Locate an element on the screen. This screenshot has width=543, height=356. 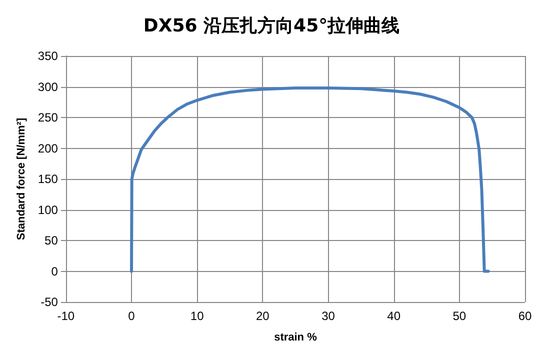
x-tick-label: 50 is located at coordinates (459, 316).